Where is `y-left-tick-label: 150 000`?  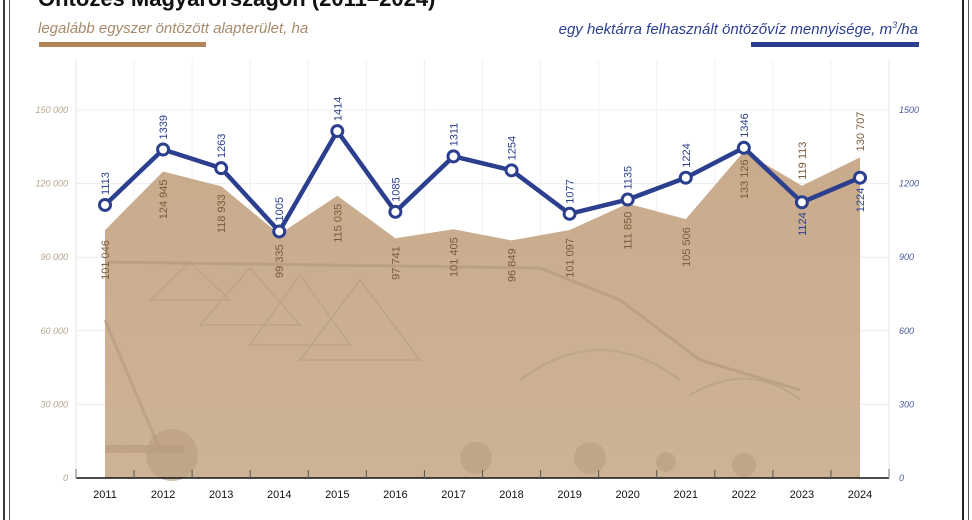 y-left-tick-label: 150 000 is located at coordinates (51, 110).